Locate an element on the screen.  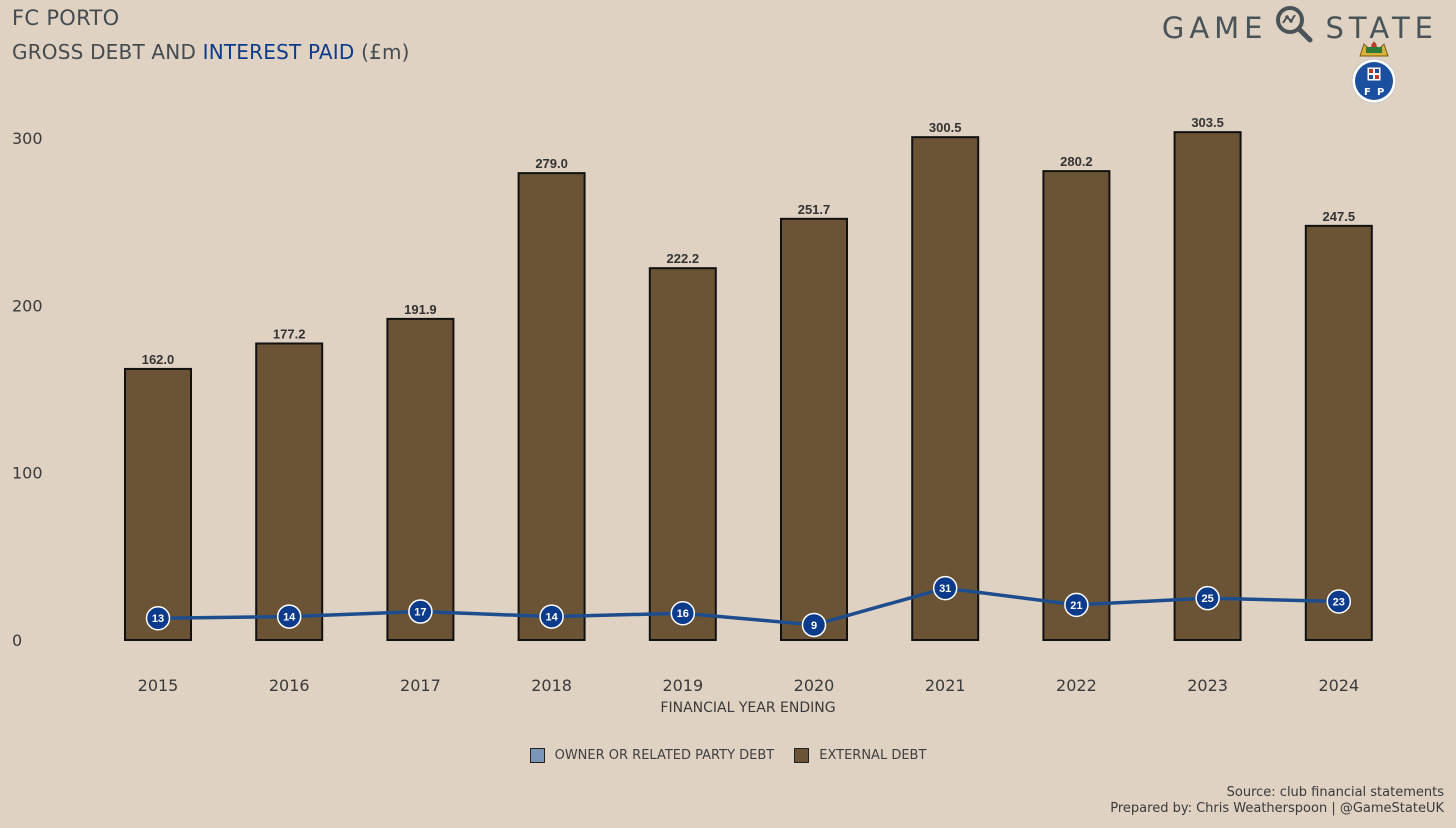
bar-value-label: 251.7 is located at coordinates (814, 209).